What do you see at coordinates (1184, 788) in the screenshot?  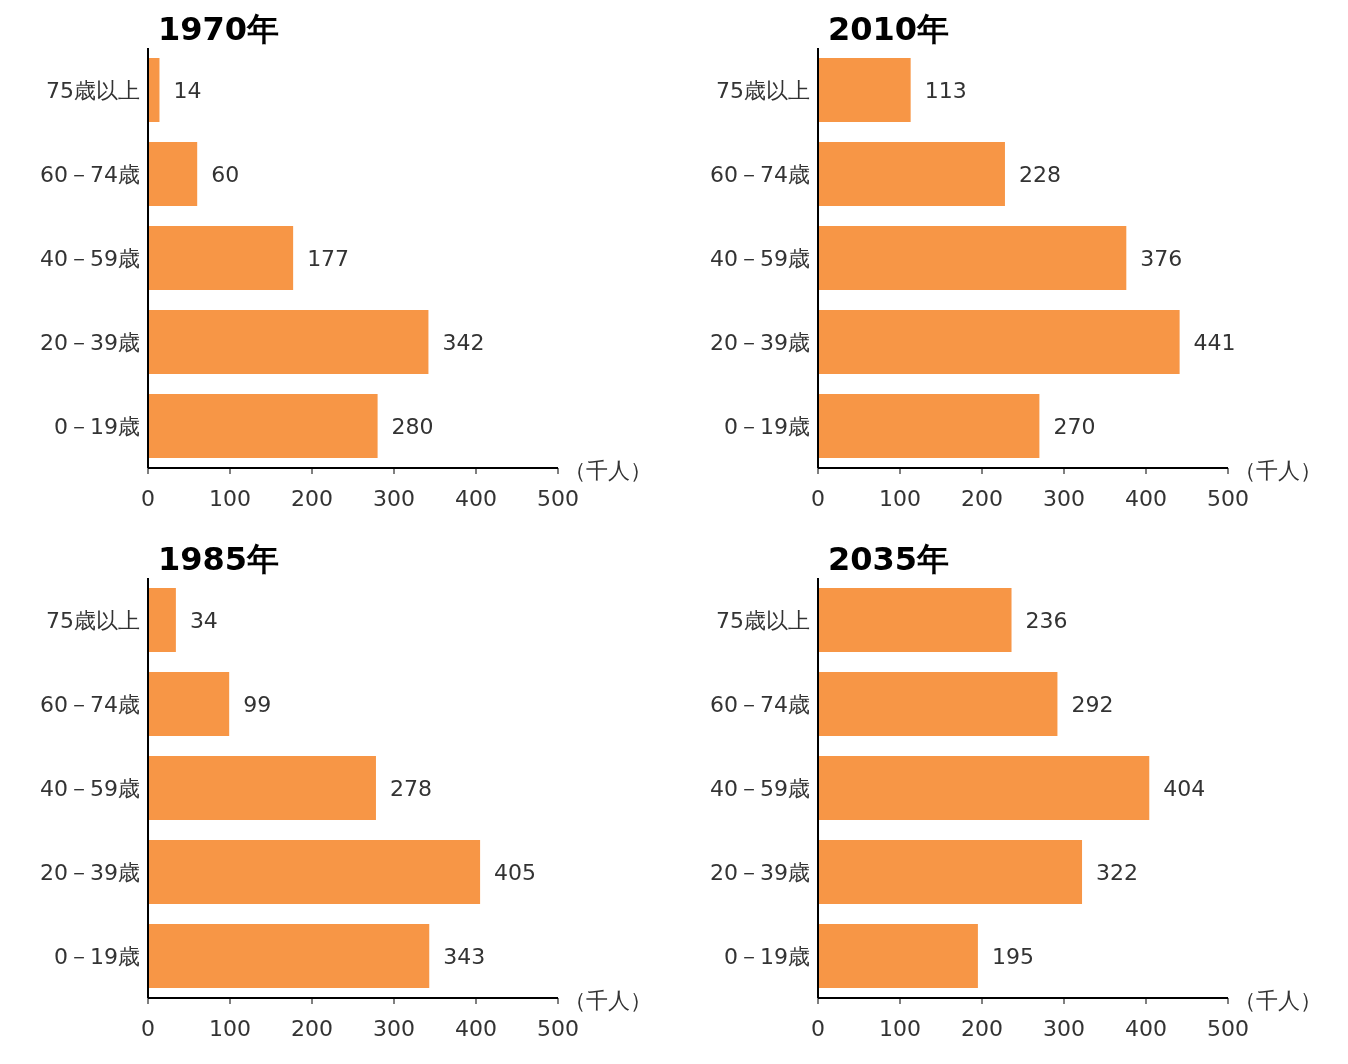 I see `data-label: 404` at bounding box center [1184, 788].